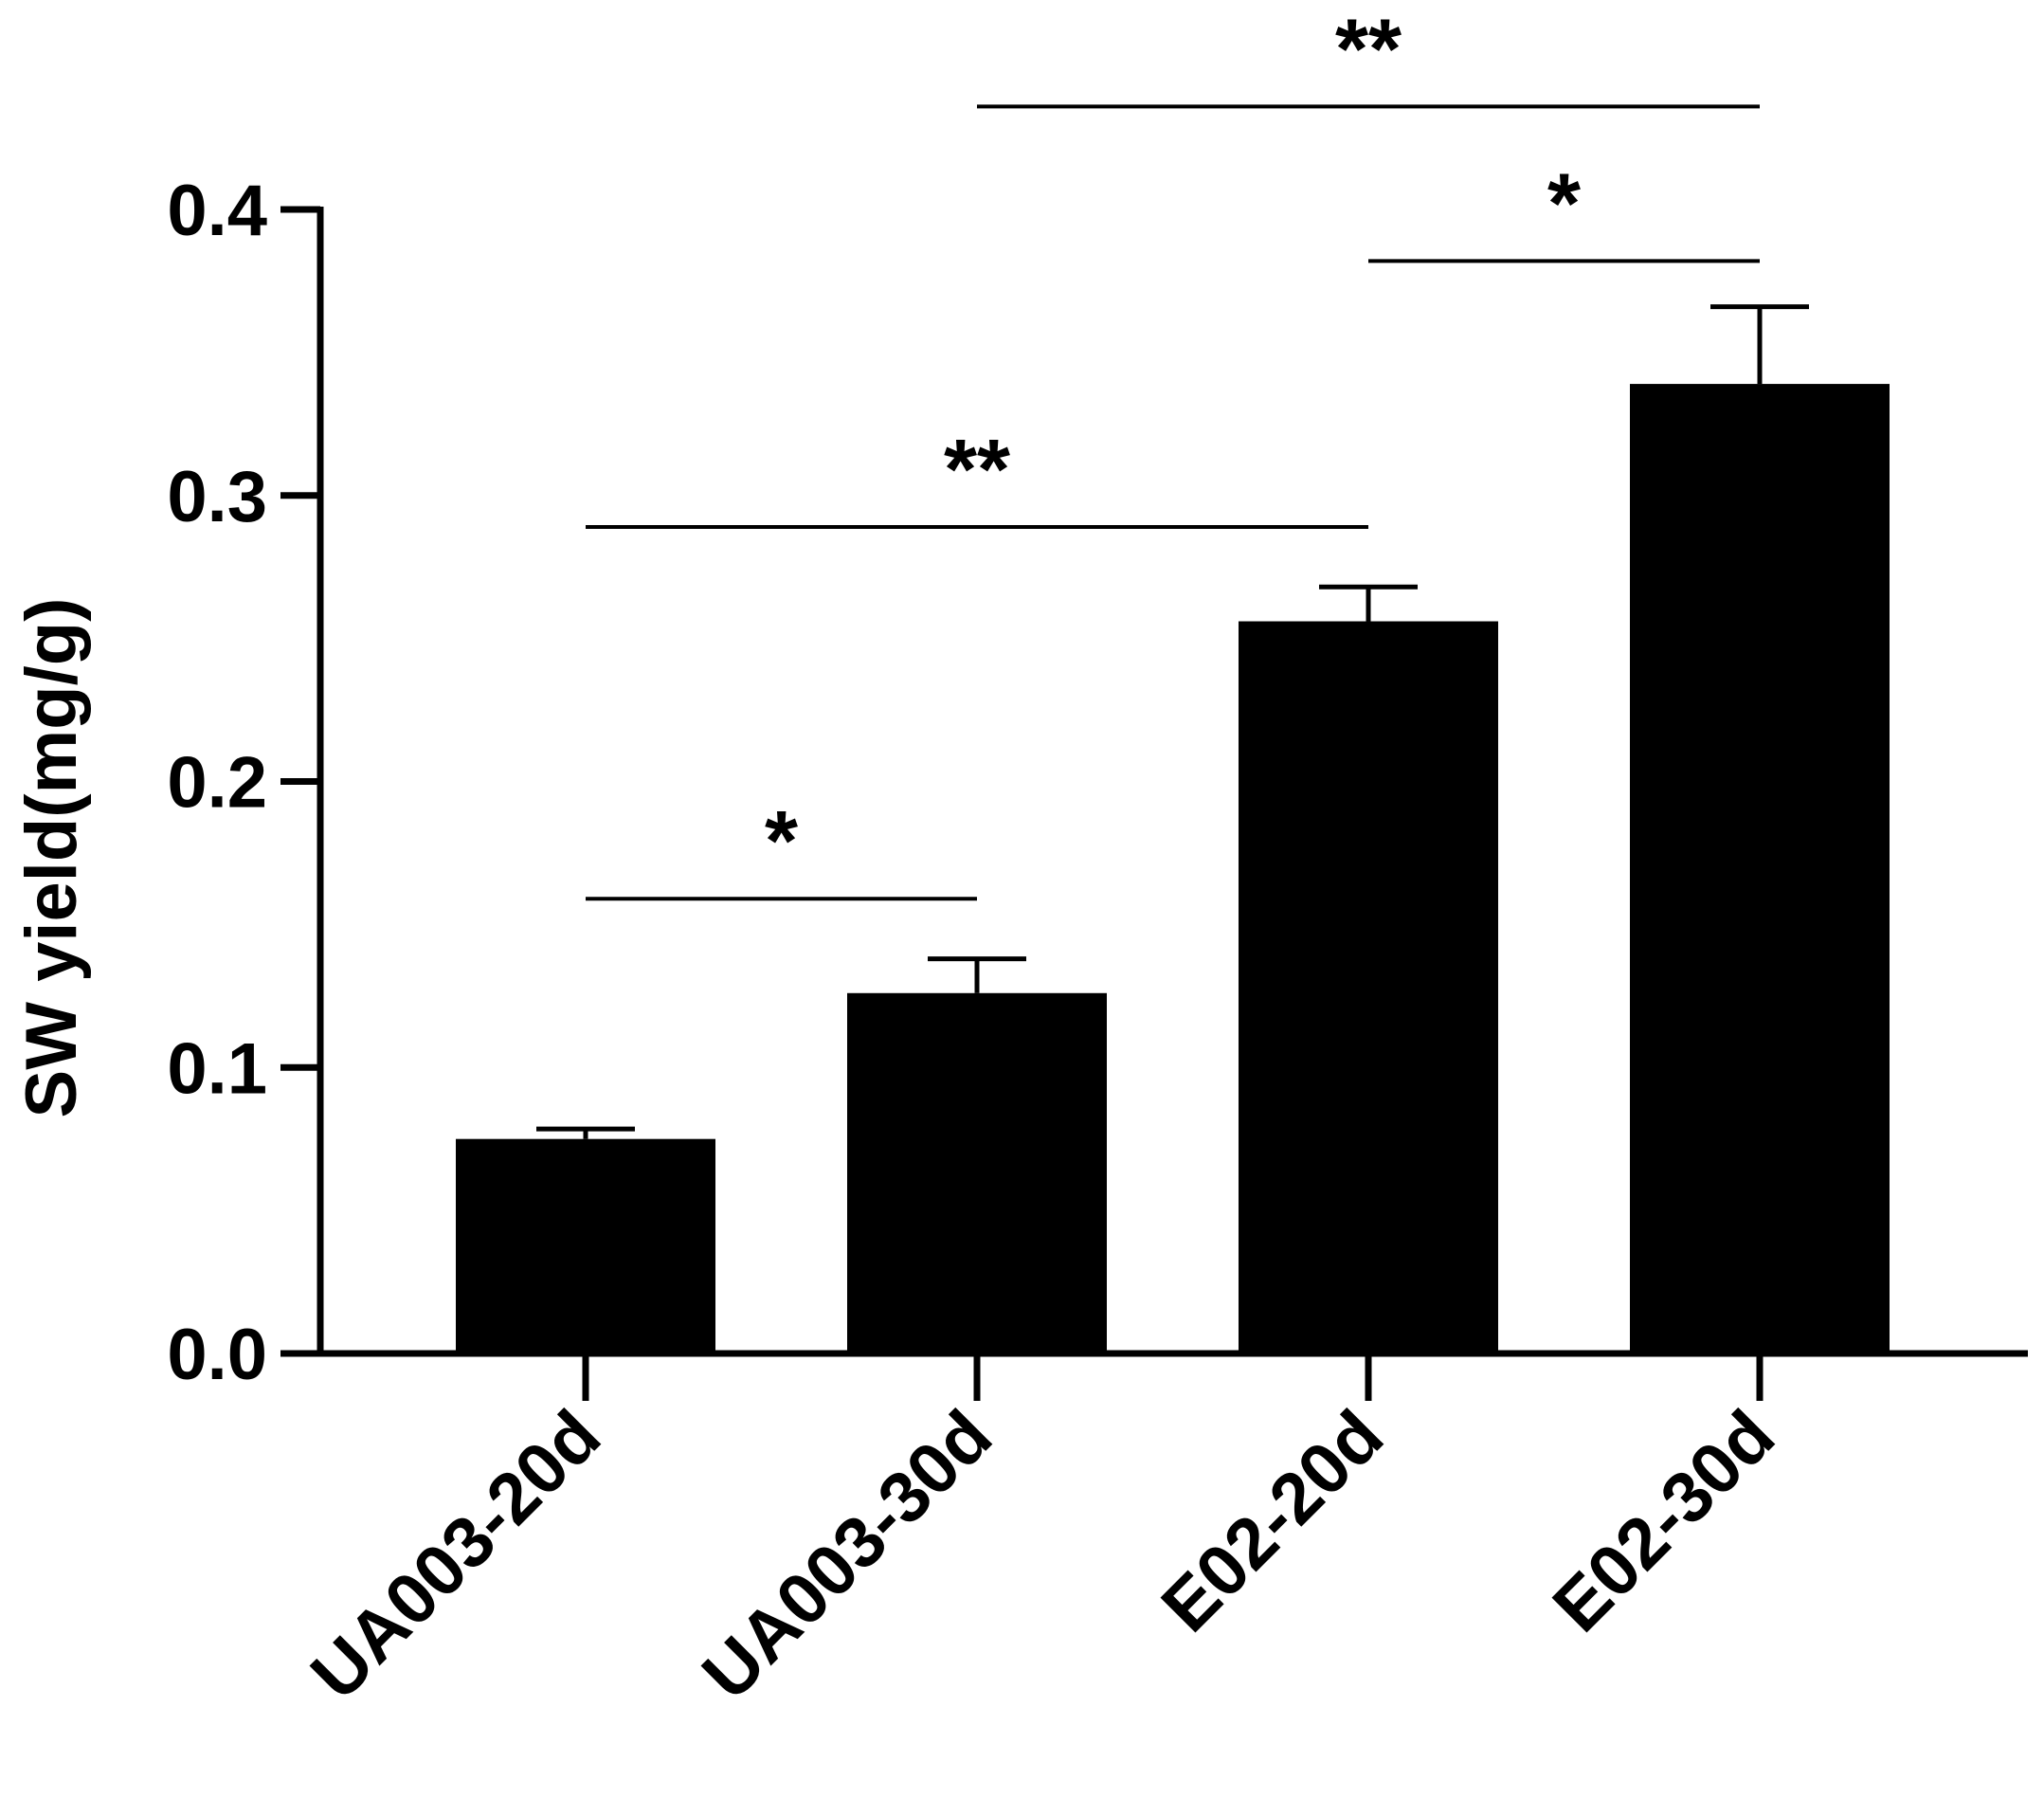 The image size is (2044, 1798). I want to click on bar-ua003-30d, so click(977, 1172).